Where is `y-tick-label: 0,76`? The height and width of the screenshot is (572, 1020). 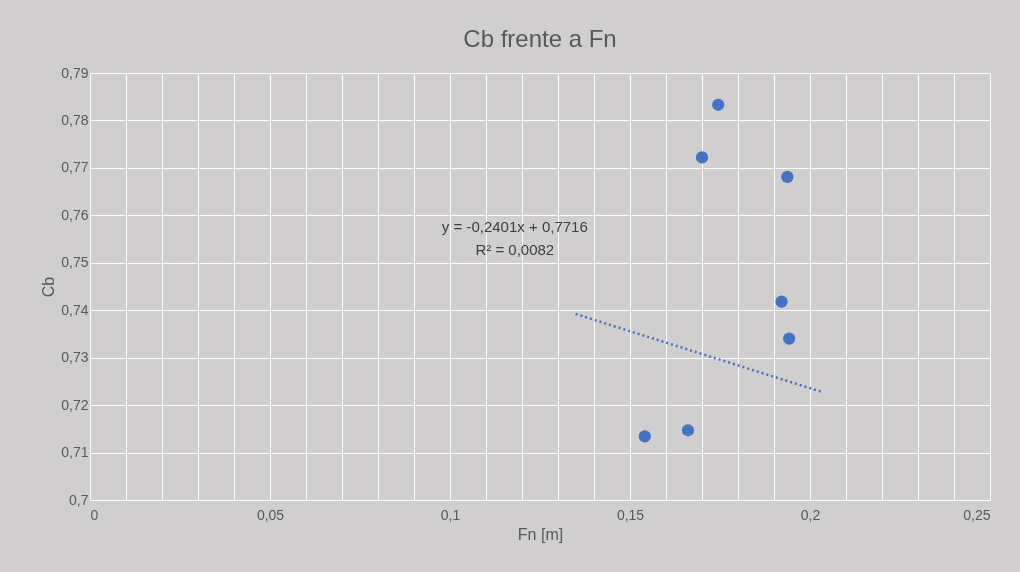 y-tick-label: 0,76 is located at coordinates (75, 214).